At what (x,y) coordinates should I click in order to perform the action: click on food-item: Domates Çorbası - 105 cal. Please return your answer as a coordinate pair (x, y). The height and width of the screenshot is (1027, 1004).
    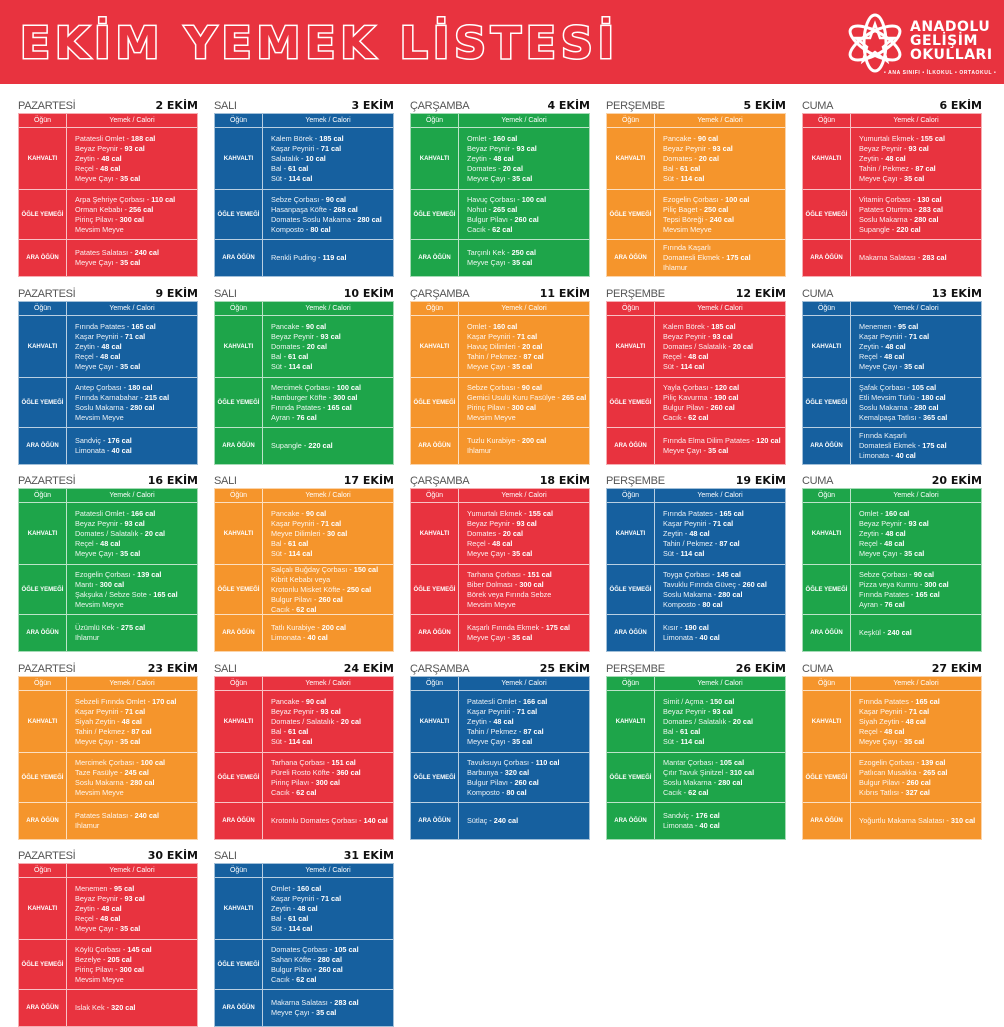
    Looking at the image, I should click on (332, 950).